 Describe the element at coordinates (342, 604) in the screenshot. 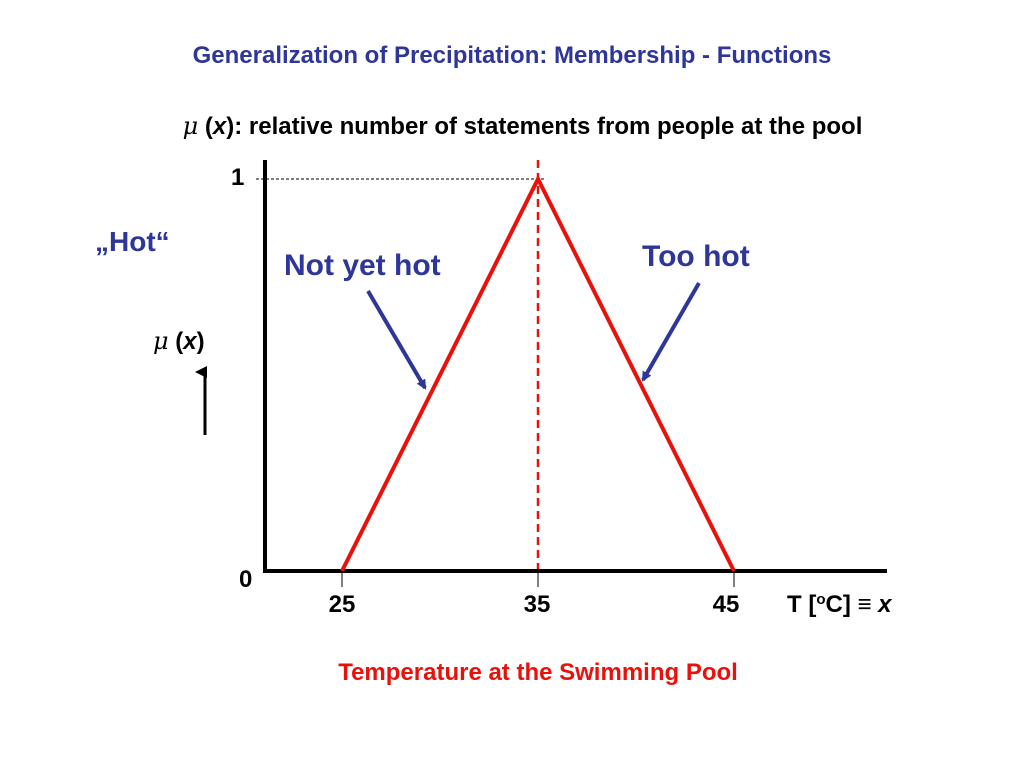

I see `x-tick-label-25: 25` at that location.